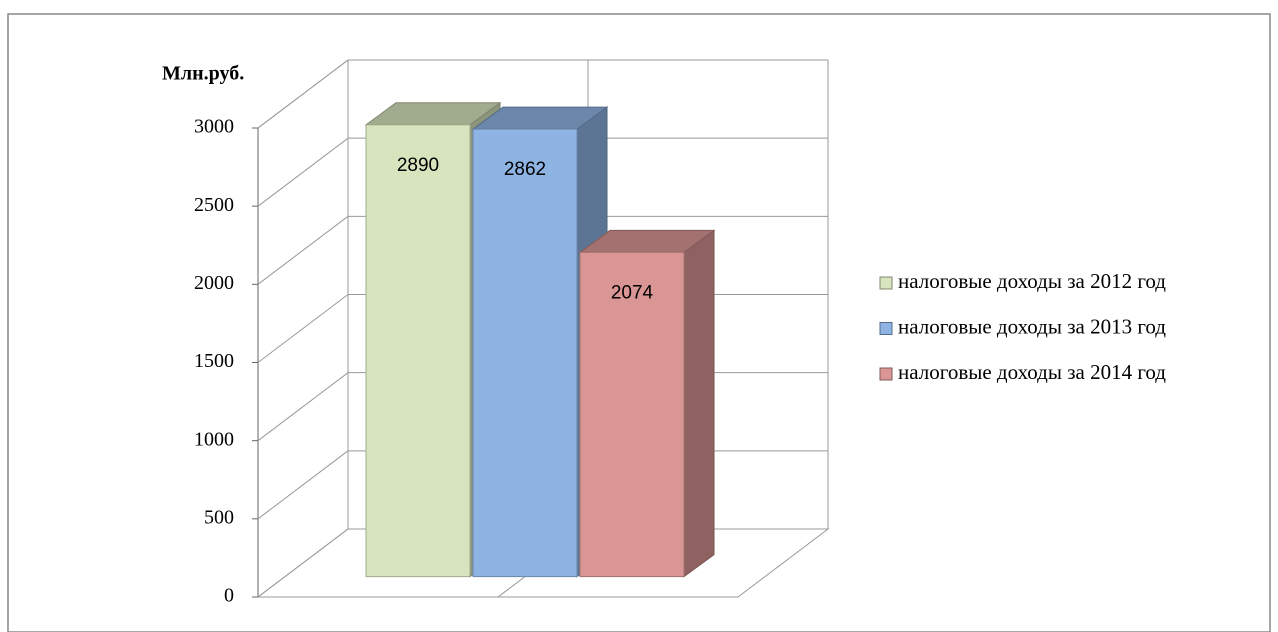 The width and height of the screenshot is (1278, 632). I want to click on legend-label: налоговые доходы за 2014 год, so click(1032, 372).